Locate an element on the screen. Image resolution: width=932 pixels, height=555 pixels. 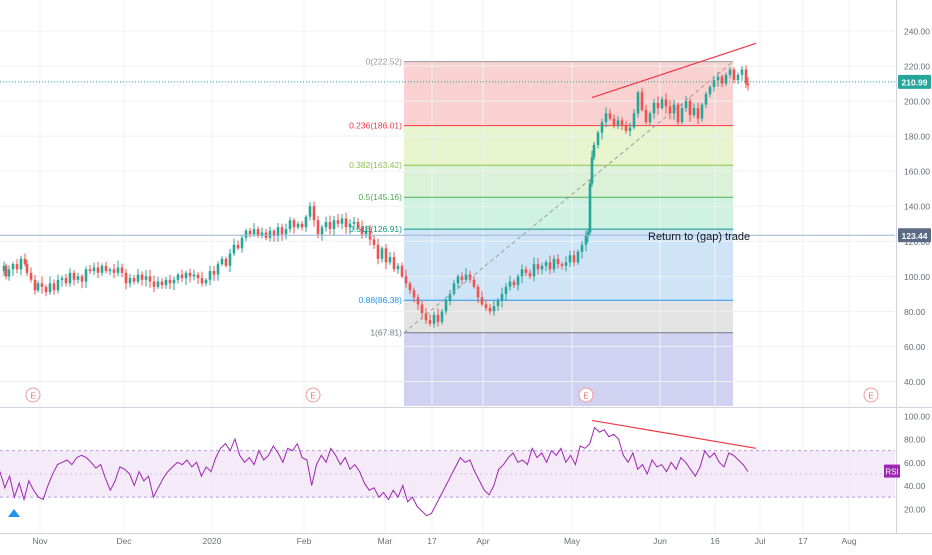
reference-price-badge-bg is located at coordinates (914, 235).